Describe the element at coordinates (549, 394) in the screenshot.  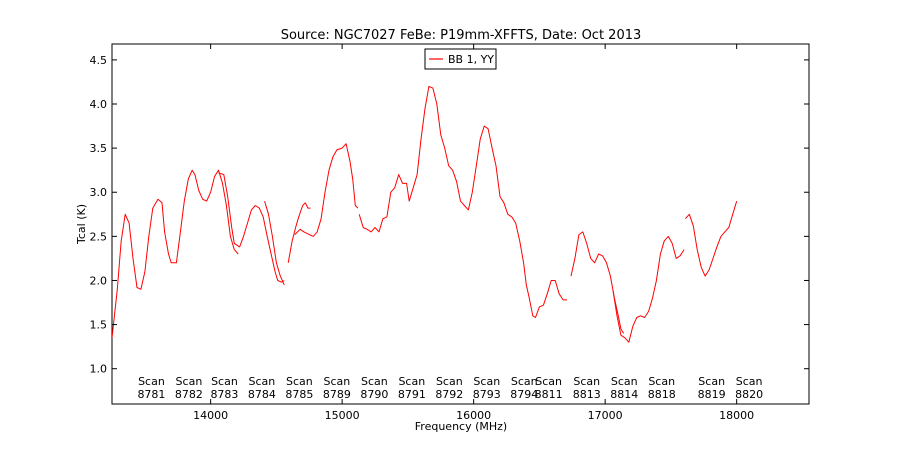
I see `scan-annotation-line2: 8811` at that location.